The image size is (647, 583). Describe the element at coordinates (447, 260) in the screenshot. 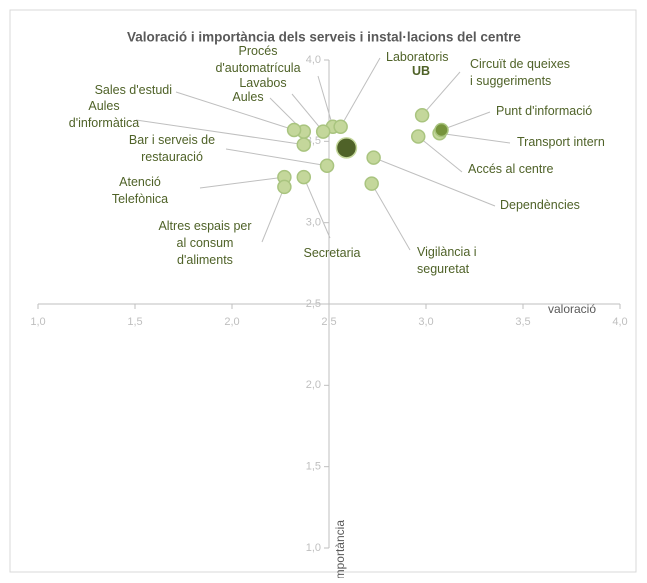

I see `point-label: Vigilància i seguretat` at that location.